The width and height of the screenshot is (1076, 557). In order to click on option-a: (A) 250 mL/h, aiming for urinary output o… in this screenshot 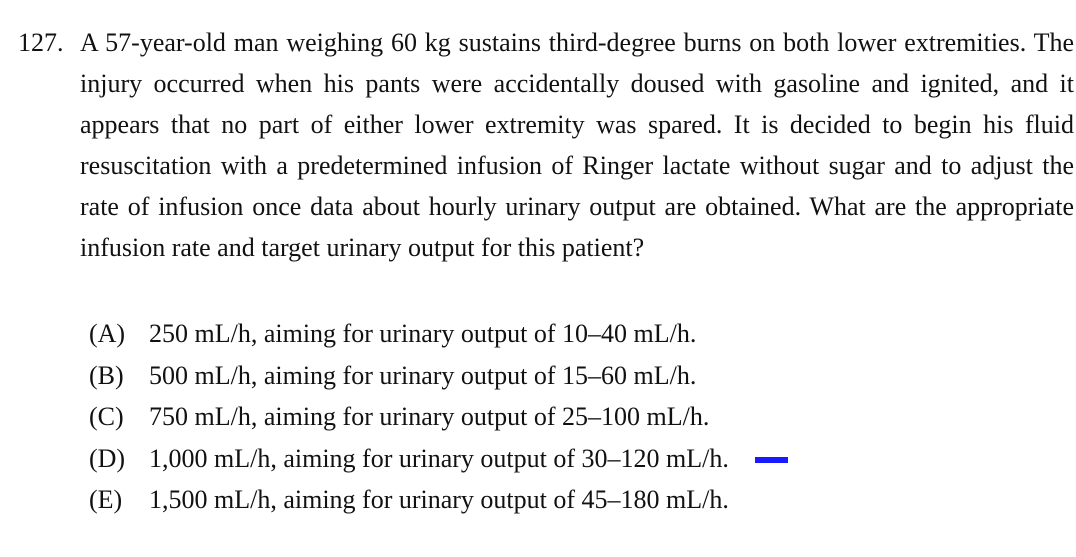, I will do `click(438, 334)`.